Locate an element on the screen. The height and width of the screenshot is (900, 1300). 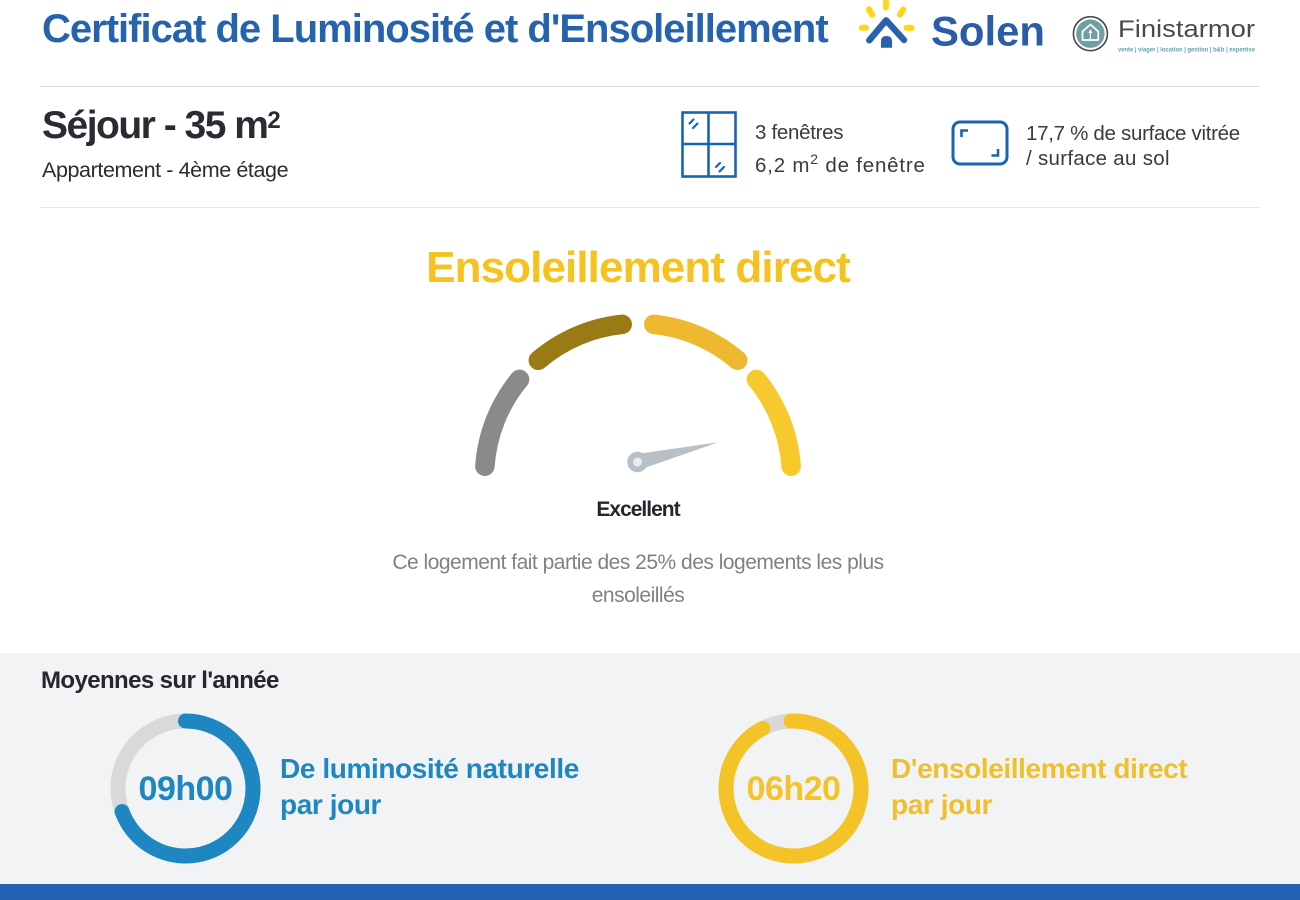
svg-text: 06h20 is located at coordinates (794, 789).